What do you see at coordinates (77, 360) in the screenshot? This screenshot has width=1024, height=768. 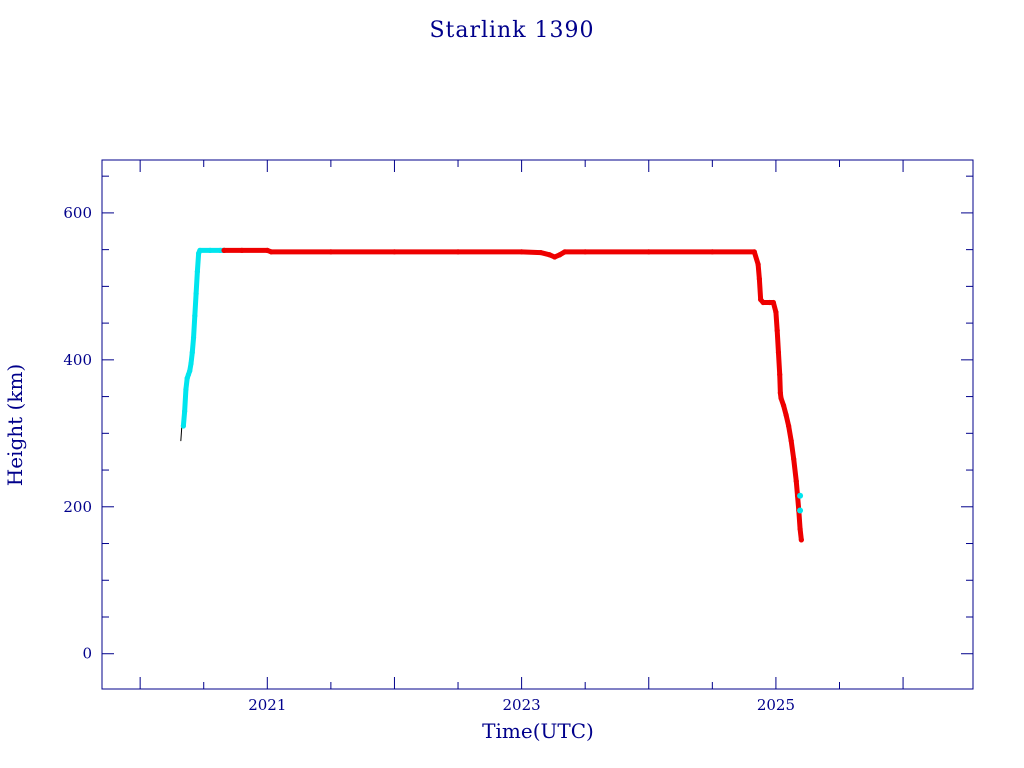 I see `y-tick-label: 400` at bounding box center [77, 360].